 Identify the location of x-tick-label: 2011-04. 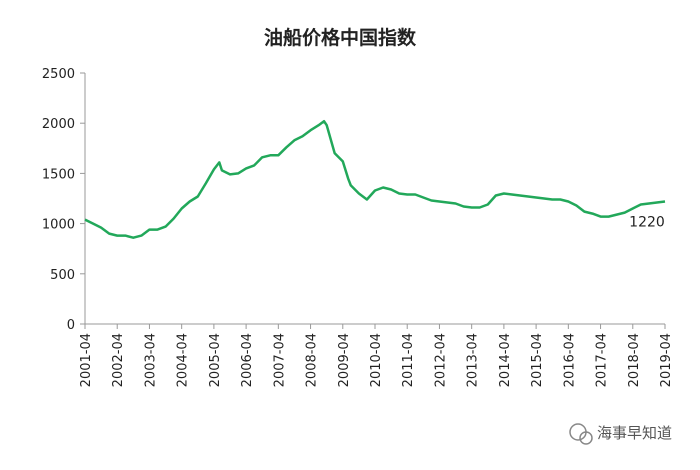
(408, 360).